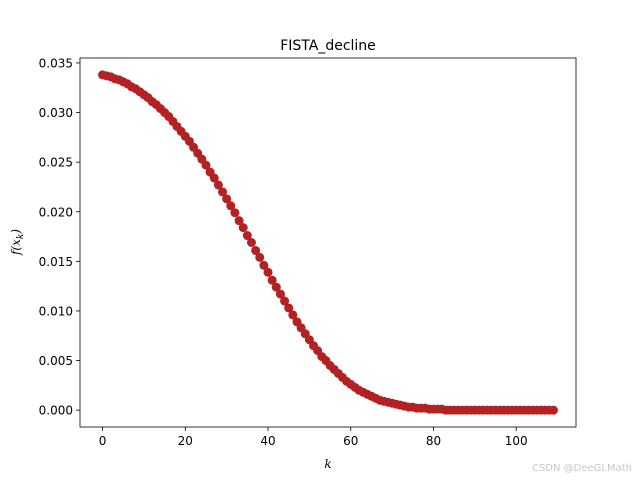 The width and height of the screenshot is (640, 480). I want to click on y-axis-label: f(xk), so click(17, 242).